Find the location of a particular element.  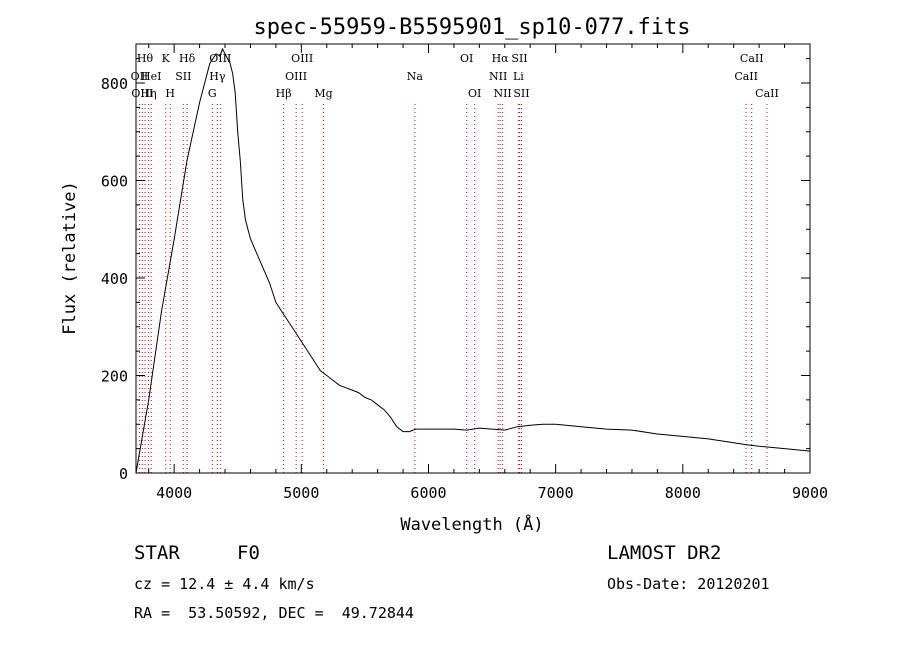

line-marker-label: Mg is located at coordinates (323, 93).